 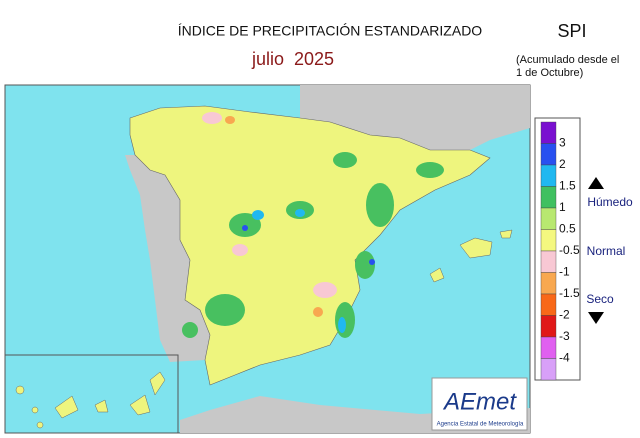 I want to click on legend-label: -0.5, so click(x=569, y=250).